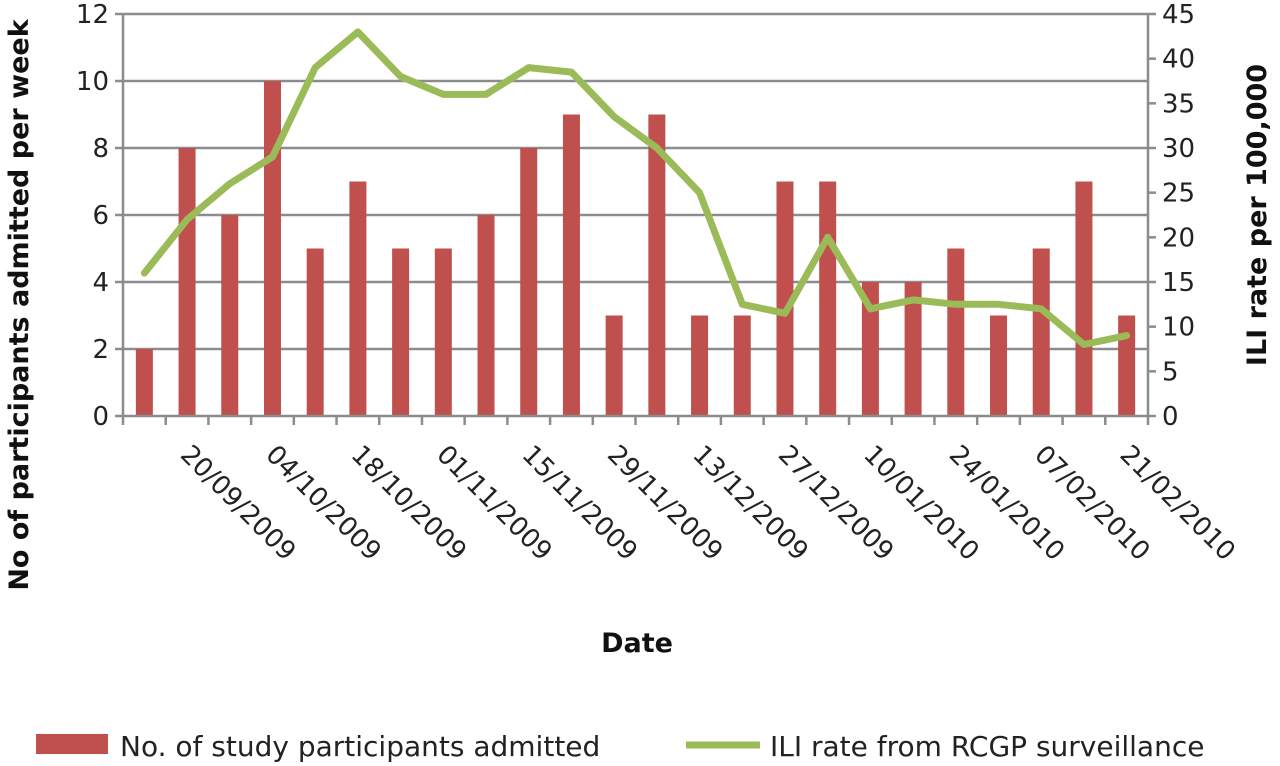 This screenshot has width=1280, height=766. I want to click on left-y-tick-label: 12, so click(92, 15).